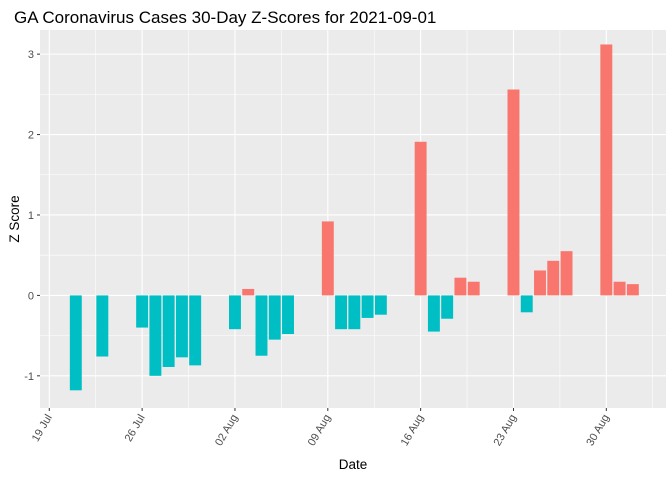 This screenshot has height=480, width=672. I want to click on y-axis: -1 0 1 2 3, so click(32, 216).